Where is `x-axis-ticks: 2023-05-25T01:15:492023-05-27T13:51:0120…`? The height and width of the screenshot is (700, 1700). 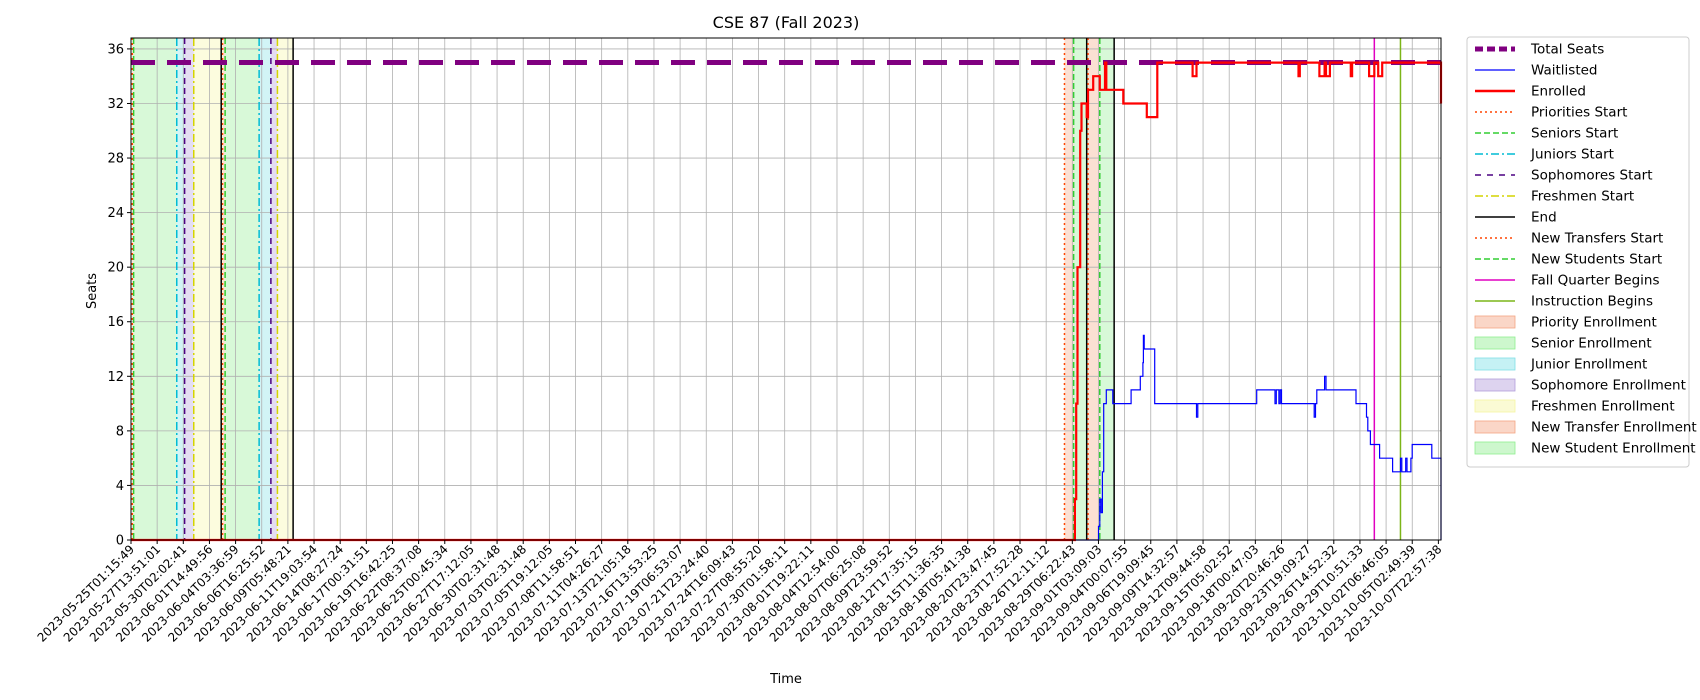 x-axis-ticks: 2023-05-25T01:15:492023-05-27T13:51:0120… is located at coordinates (740, 592).